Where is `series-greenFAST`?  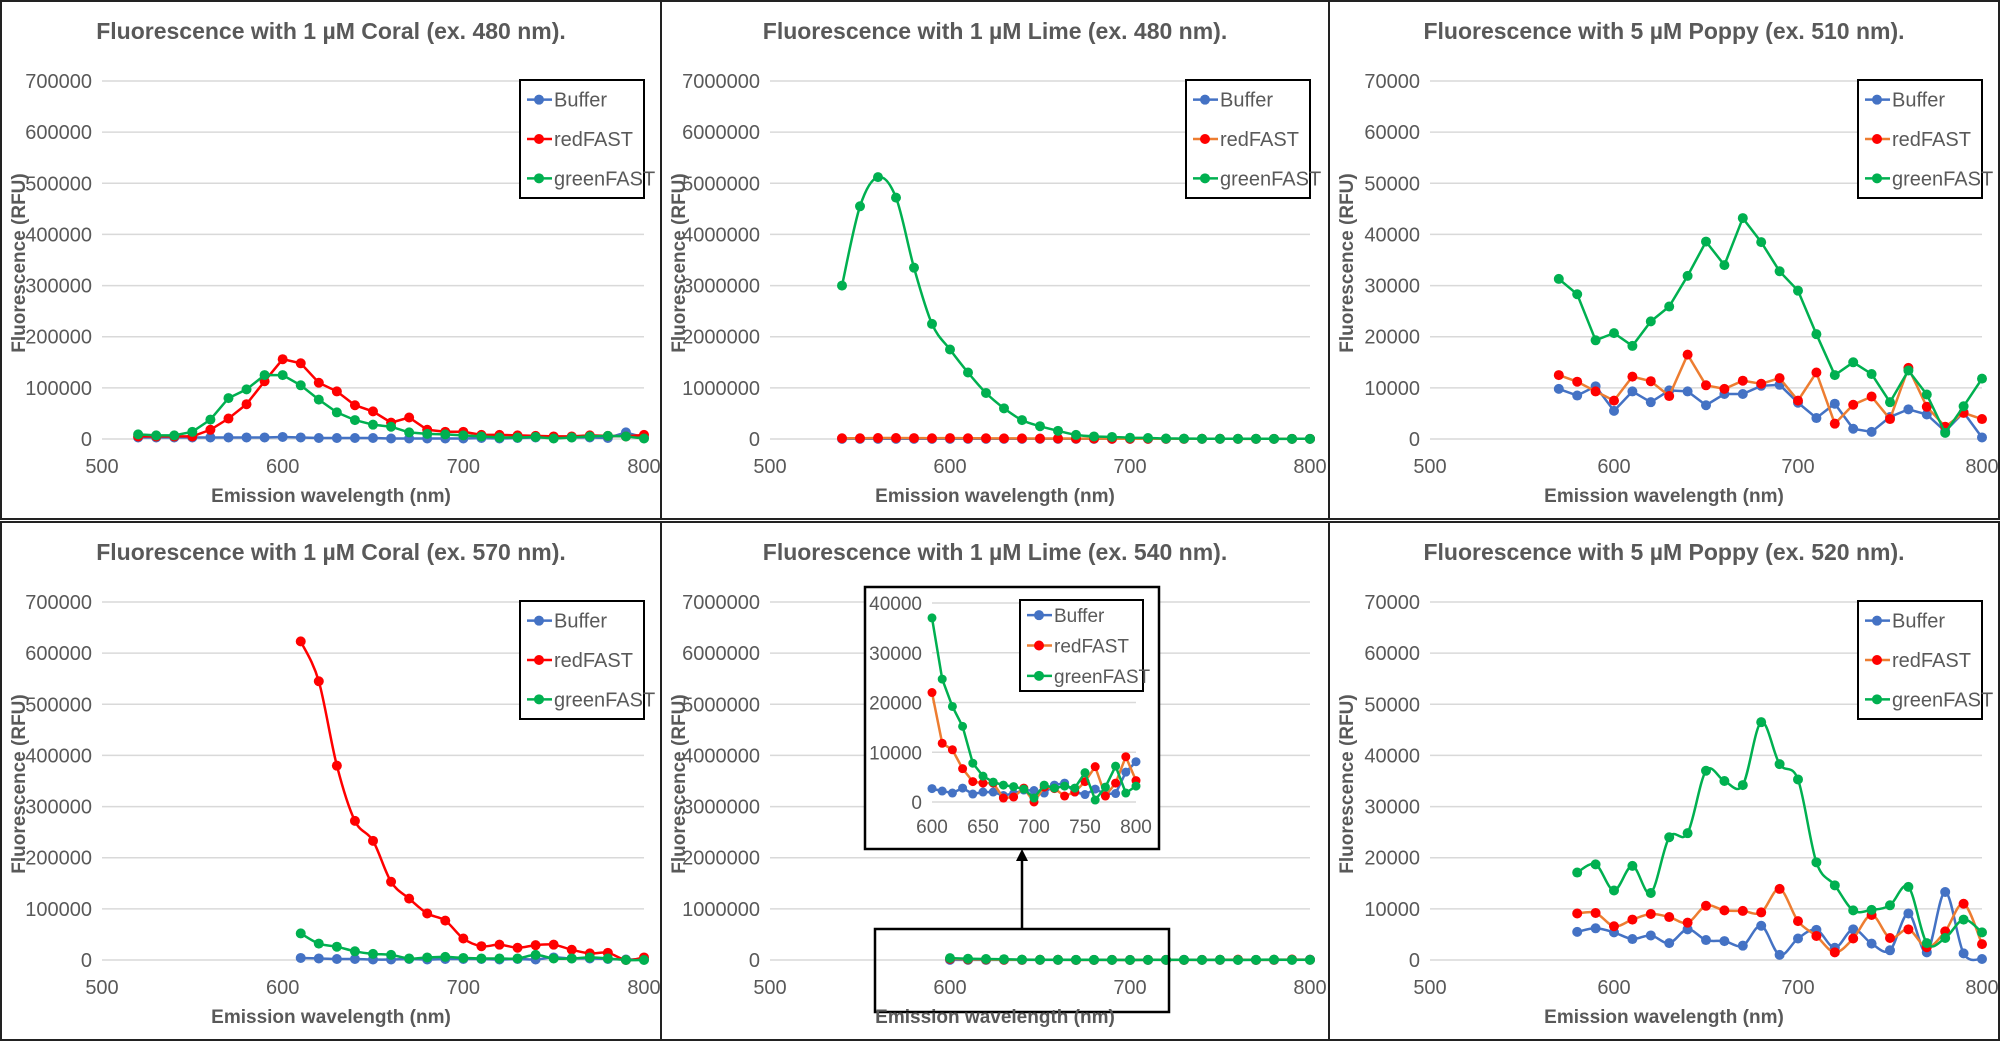 series-greenFAST is located at coordinates (1076, 308).